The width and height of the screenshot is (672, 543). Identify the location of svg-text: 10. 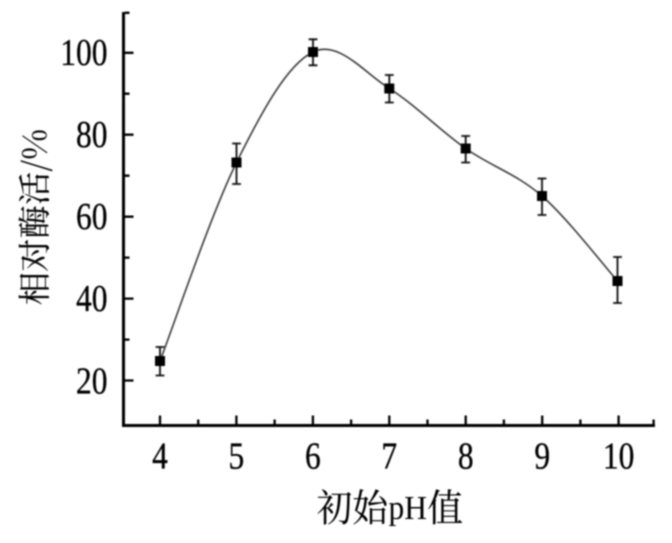
(618, 455).